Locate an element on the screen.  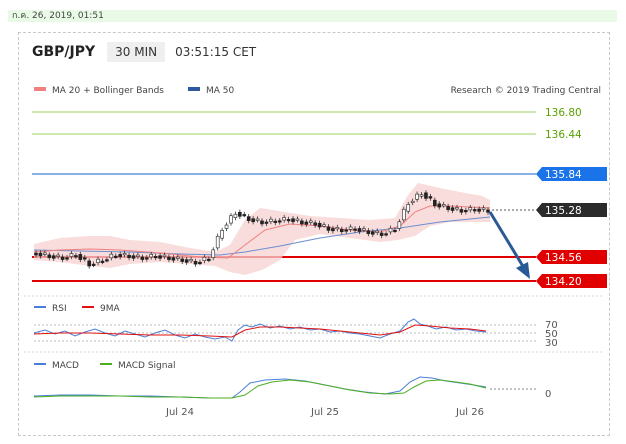
rsi-level-30: 30 is located at coordinates (551, 343).